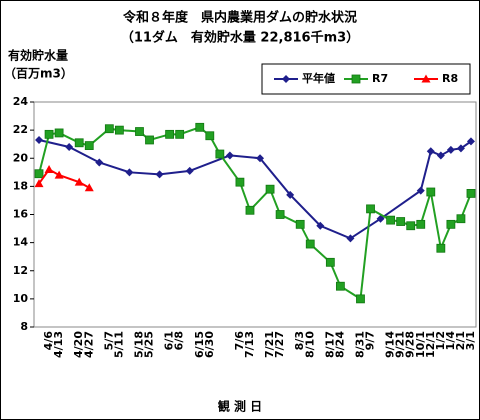 The image size is (480, 420). I want to click on x-tick-label: 4/6, so click(48, 341).